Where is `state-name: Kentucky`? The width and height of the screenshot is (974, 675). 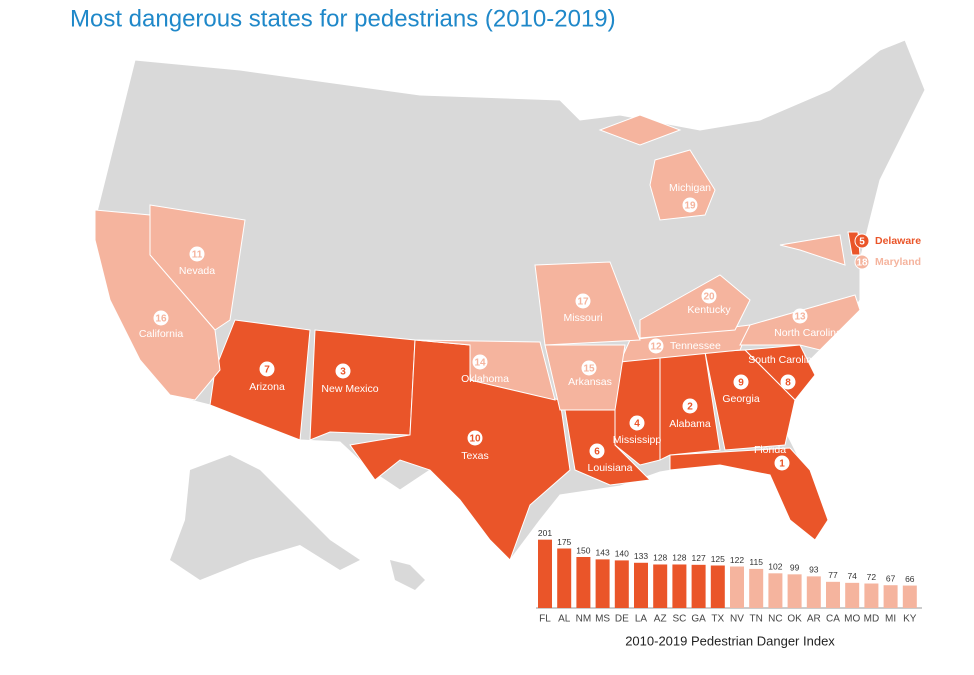 state-name: Kentucky is located at coordinates (709, 310).